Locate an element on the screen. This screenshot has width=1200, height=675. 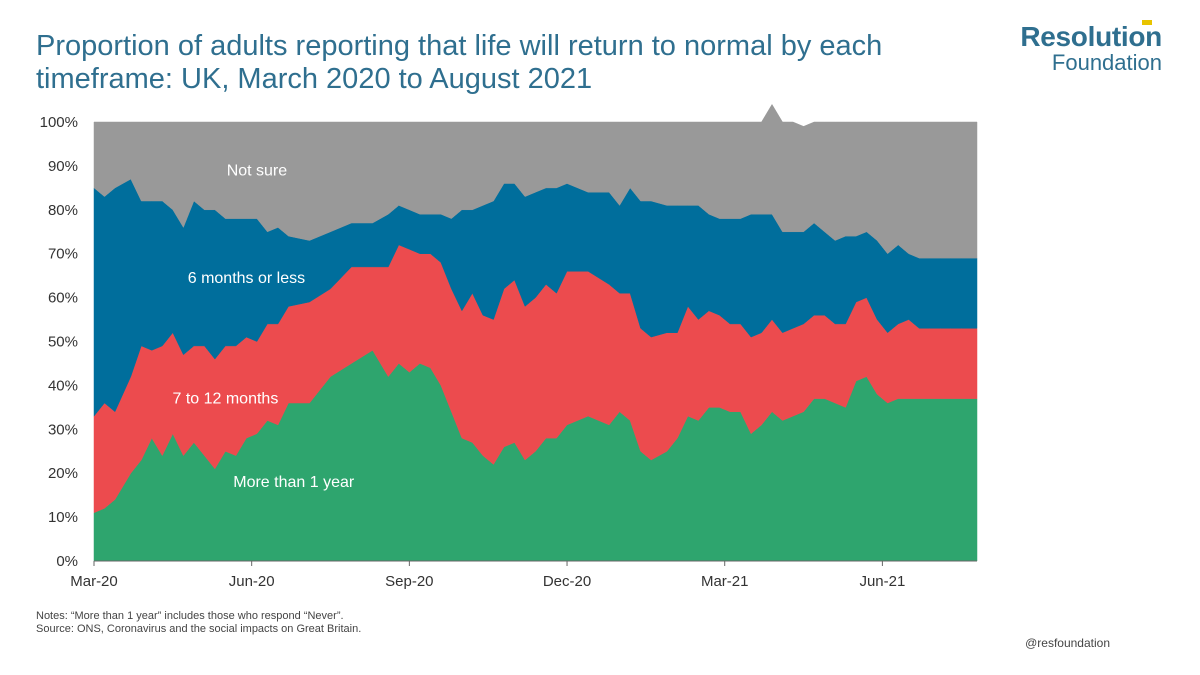
x-tick-label: Dec-20 is located at coordinates (567, 581).